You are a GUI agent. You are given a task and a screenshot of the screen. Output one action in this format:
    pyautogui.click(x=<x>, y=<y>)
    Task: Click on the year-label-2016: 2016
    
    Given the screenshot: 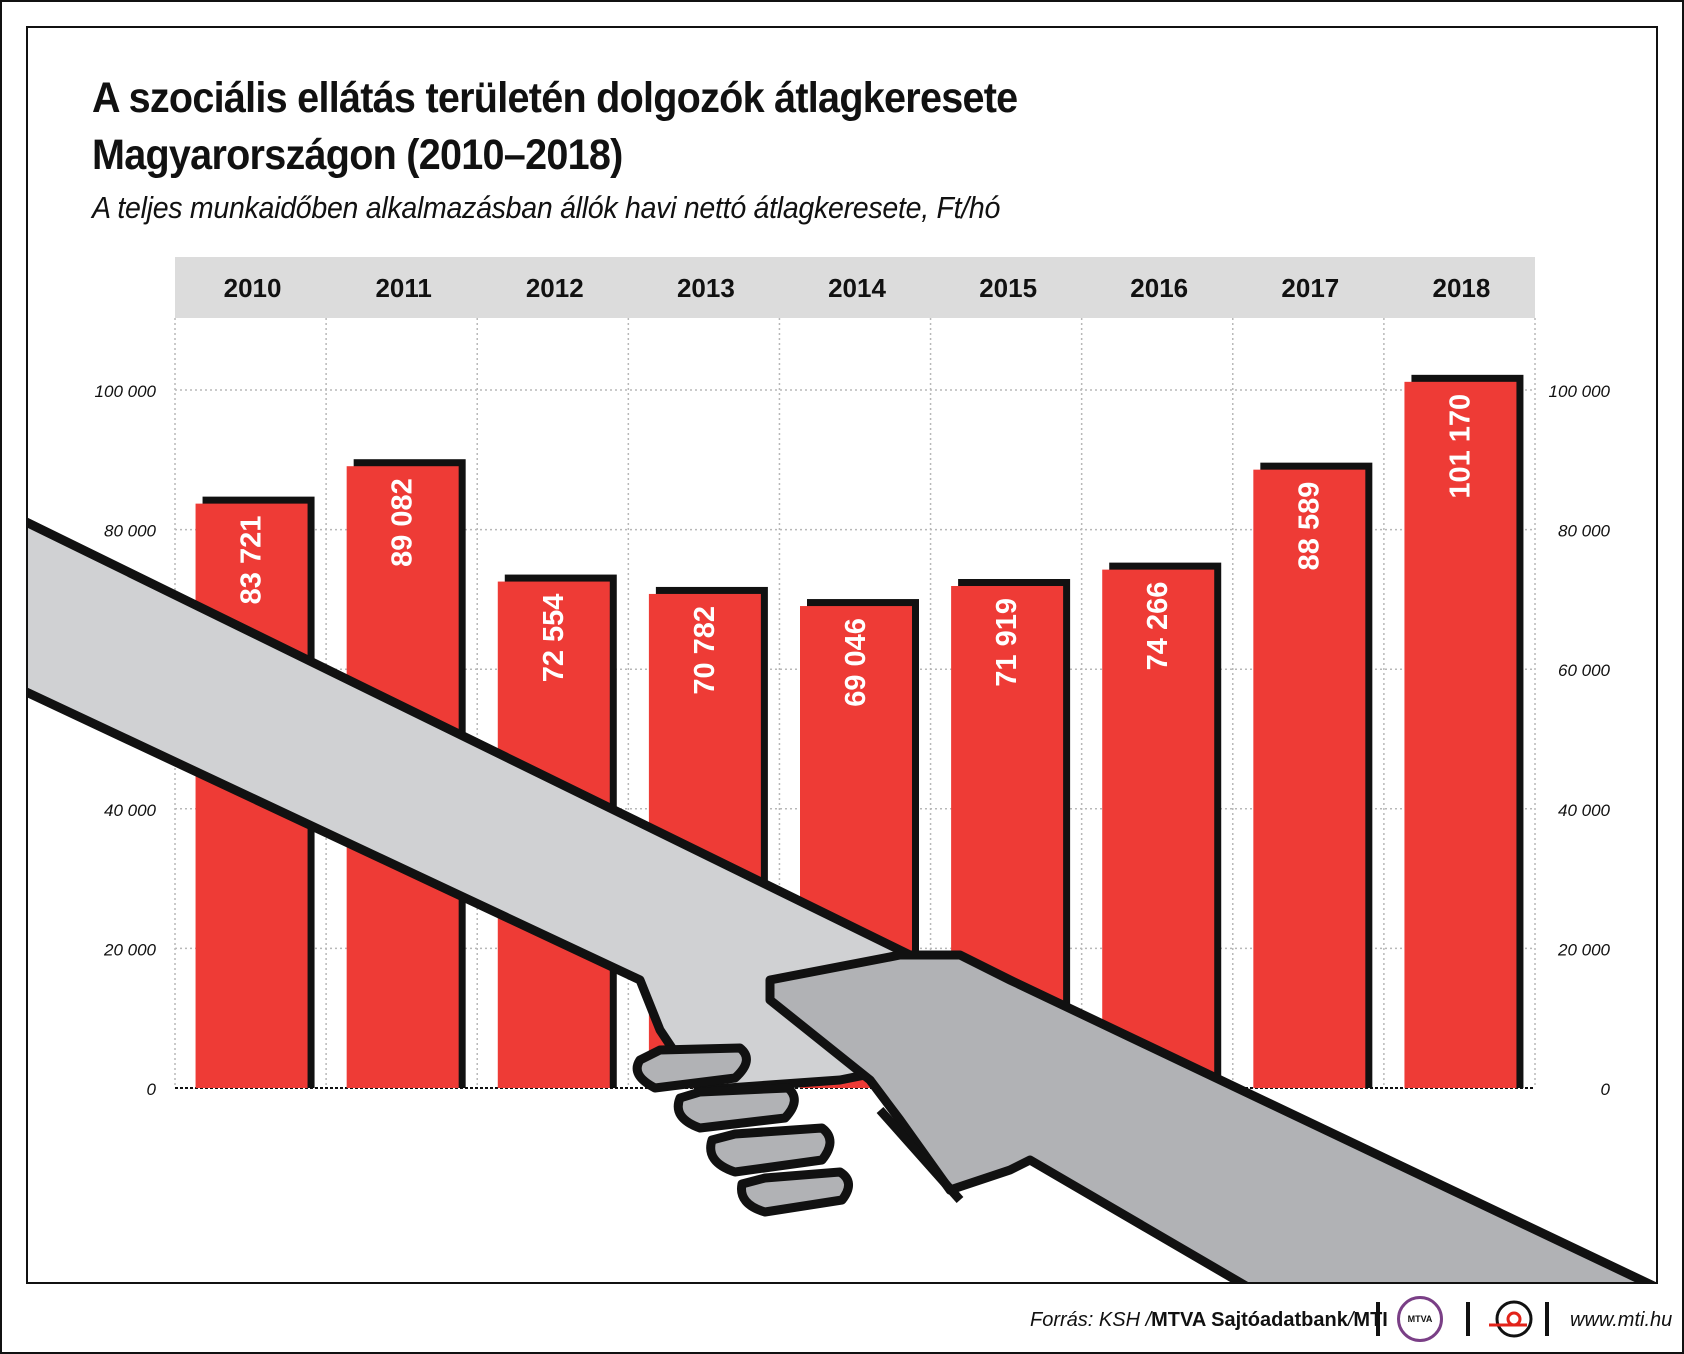 What is the action you would take?
    pyautogui.click(x=1159, y=288)
    